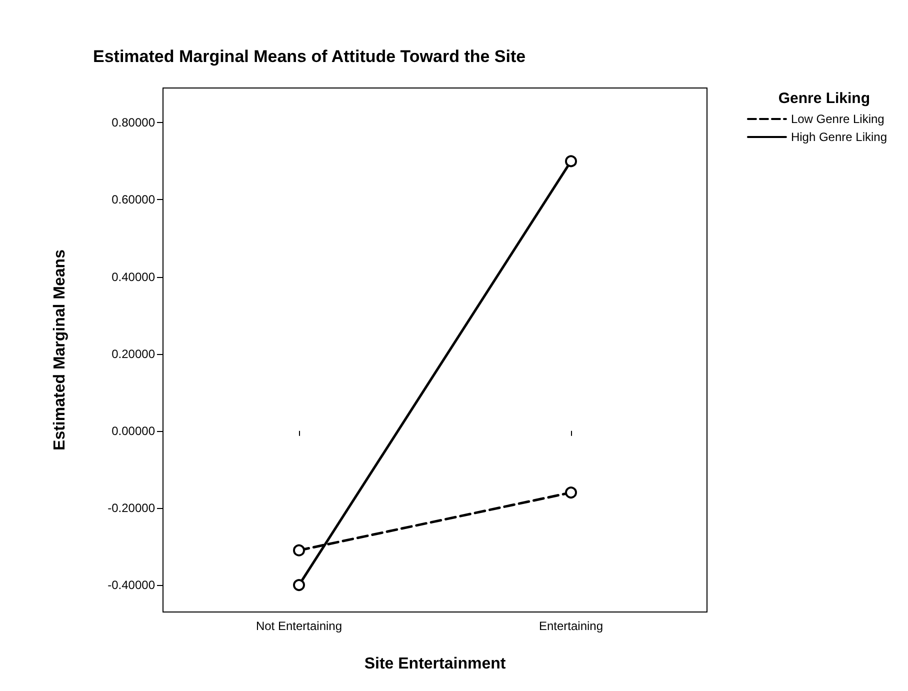 Image resolution: width=908 pixels, height=691 pixels. Describe the element at coordinates (132, 507) in the screenshot. I see `y-tick-label: -0.20000` at that location.